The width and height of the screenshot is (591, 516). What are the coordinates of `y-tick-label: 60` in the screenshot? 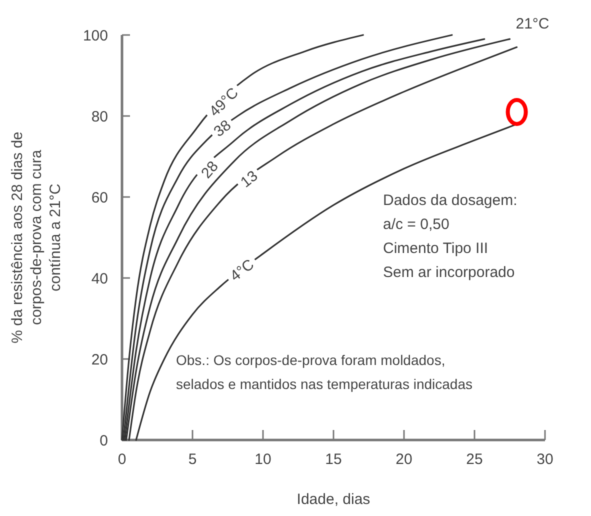 It's located at (99, 197).